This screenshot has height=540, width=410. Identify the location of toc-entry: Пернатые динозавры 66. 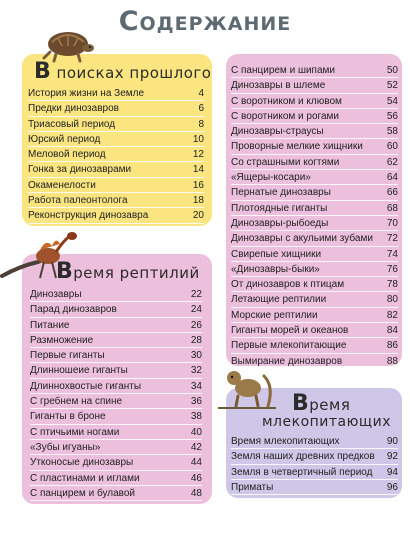
(314, 193).